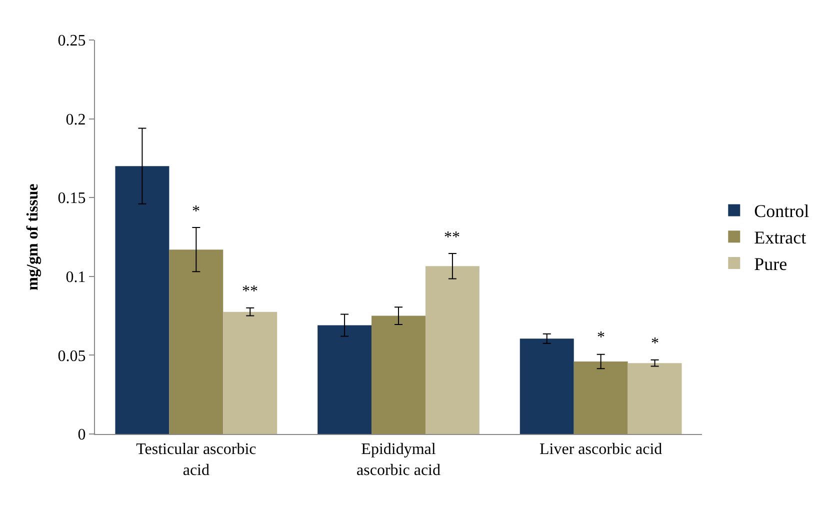 The width and height of the screenshot is (832, 509). I want to click on x-tick-label: Epididymal ascorbic acid, so click(398, 460).